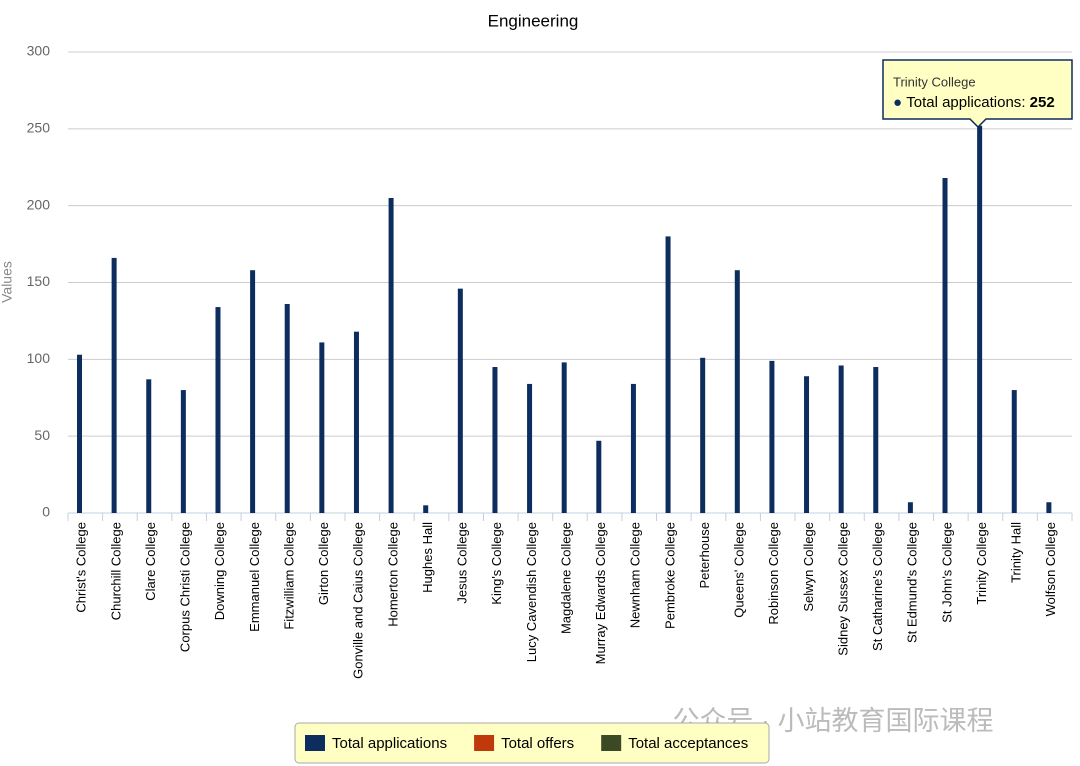 This screenshot has height=766, width=1080. What do you see at coordinates (842, 589) in the screenshot?
I see `x-tick-label: Sidney Sussex College` at bounding box center [842, 589].